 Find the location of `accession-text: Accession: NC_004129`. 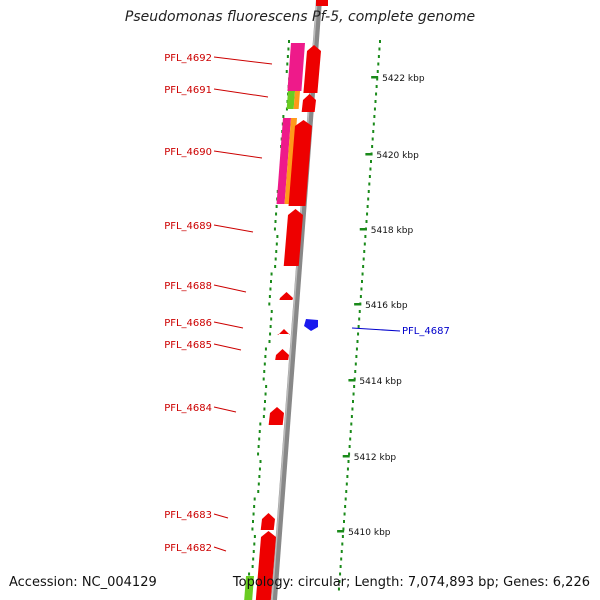

accession-text: Accession: NC_004129 is located at coordinates (83, 582).